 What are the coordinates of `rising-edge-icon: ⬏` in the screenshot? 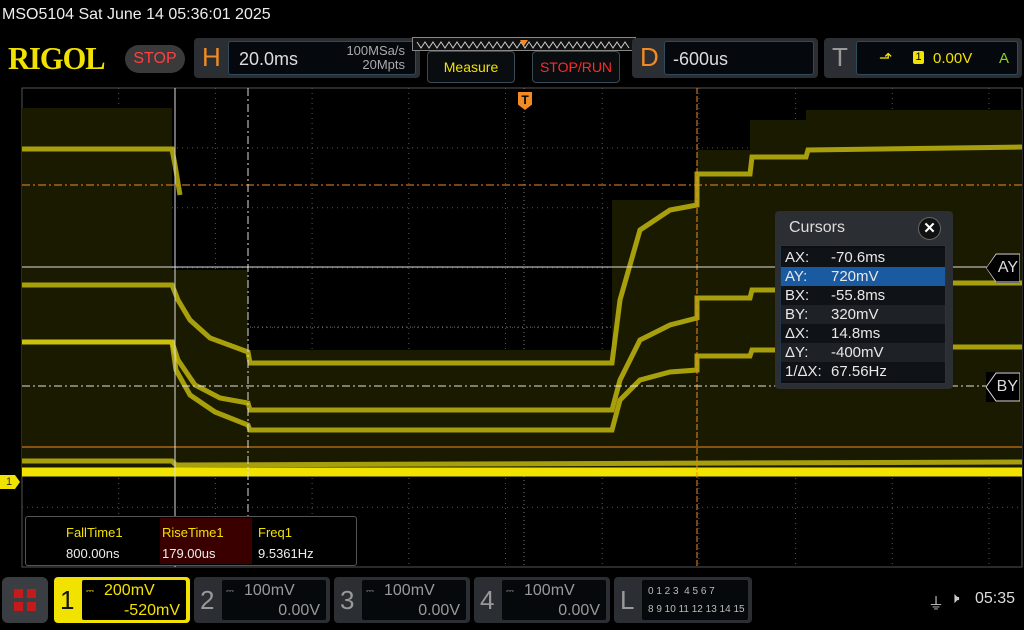 It's located at (886, 58).